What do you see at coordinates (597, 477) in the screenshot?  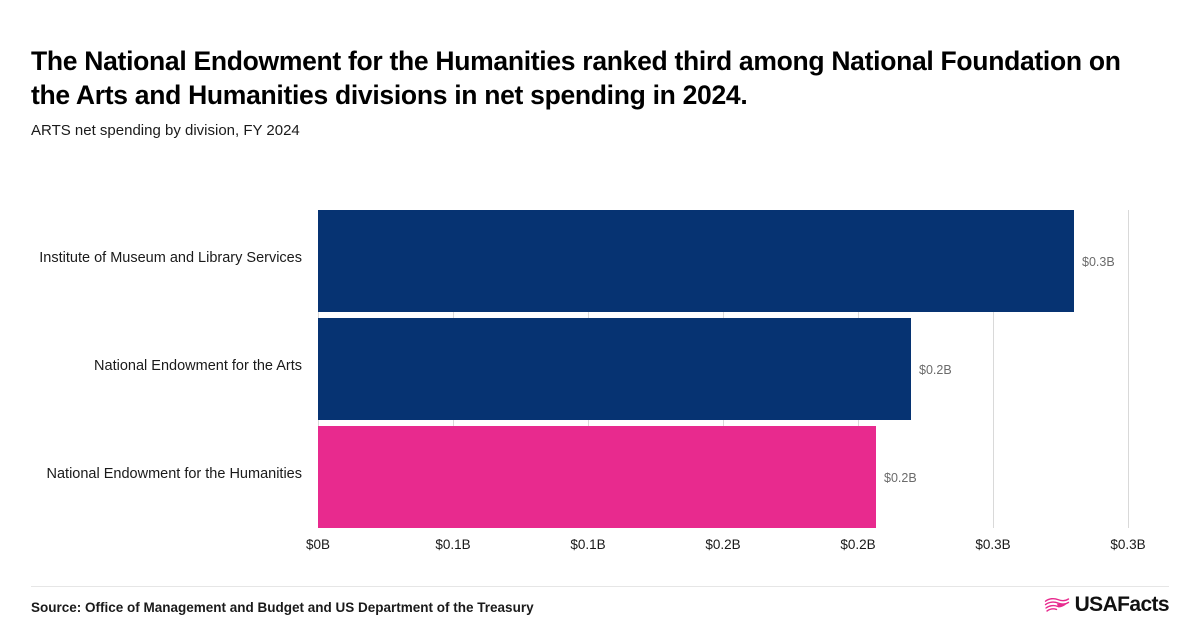 I see `bar-national-endowment-for-the-humanities` at bounding box center [597, 477].